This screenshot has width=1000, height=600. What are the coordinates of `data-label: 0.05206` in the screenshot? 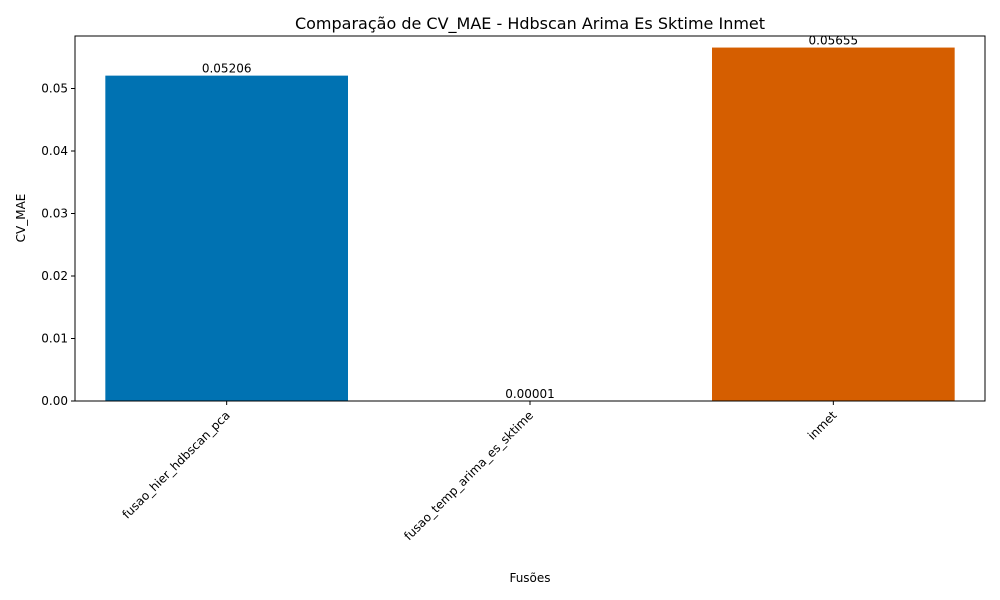 It's located at (227, 69).